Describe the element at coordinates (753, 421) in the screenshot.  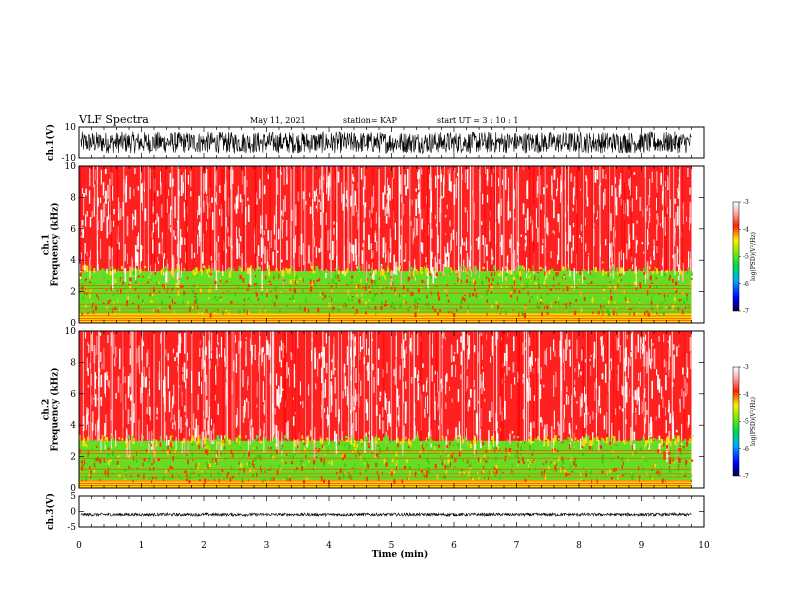
I see `colorbar-label: log(PSD)(V²/Hz)` at that location.